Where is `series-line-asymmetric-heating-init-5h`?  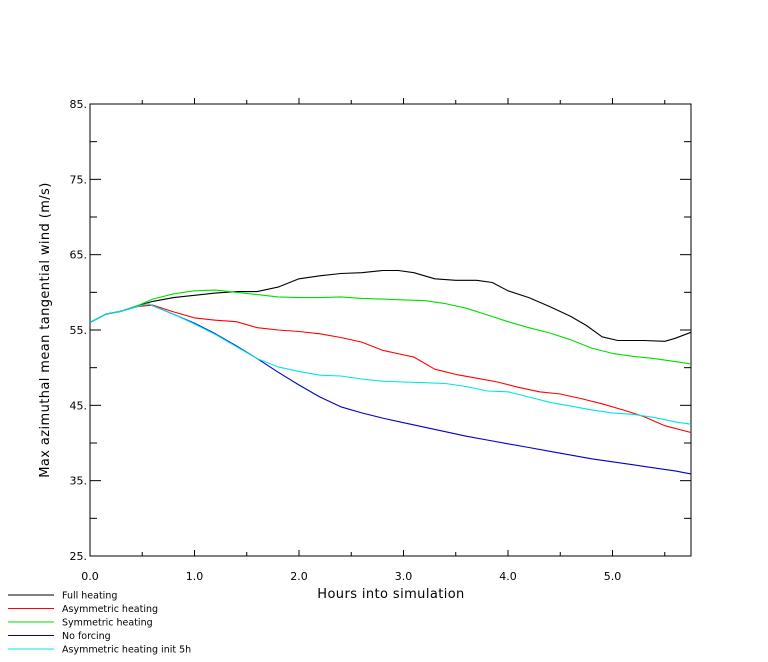 series-line-asymmetric-heating-init-5h is located at coordinates (390, 364).